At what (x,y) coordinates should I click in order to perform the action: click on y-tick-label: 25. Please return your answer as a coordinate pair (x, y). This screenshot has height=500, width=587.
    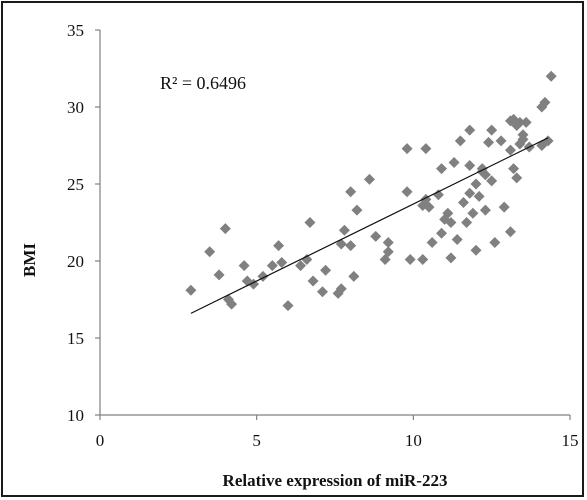
    Looking at the image, I should click on (75, 184).